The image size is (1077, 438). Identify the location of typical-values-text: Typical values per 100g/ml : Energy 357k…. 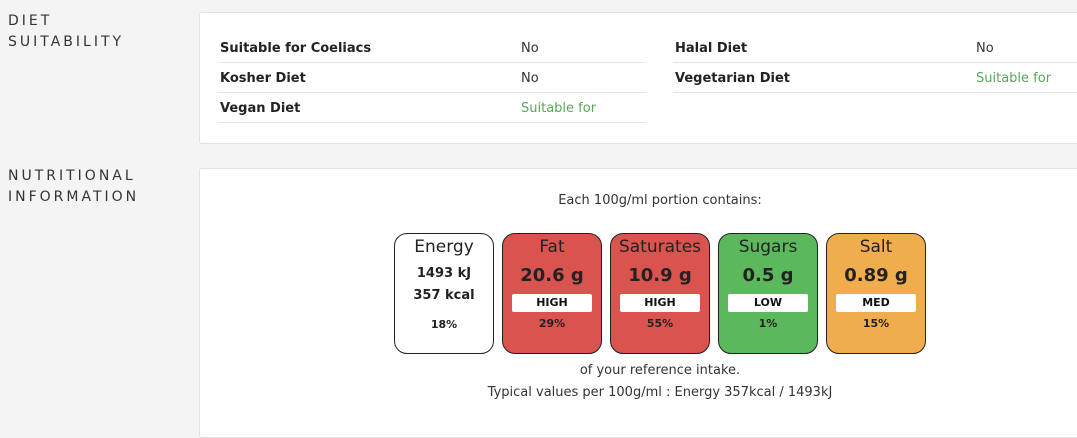
(660, 392).